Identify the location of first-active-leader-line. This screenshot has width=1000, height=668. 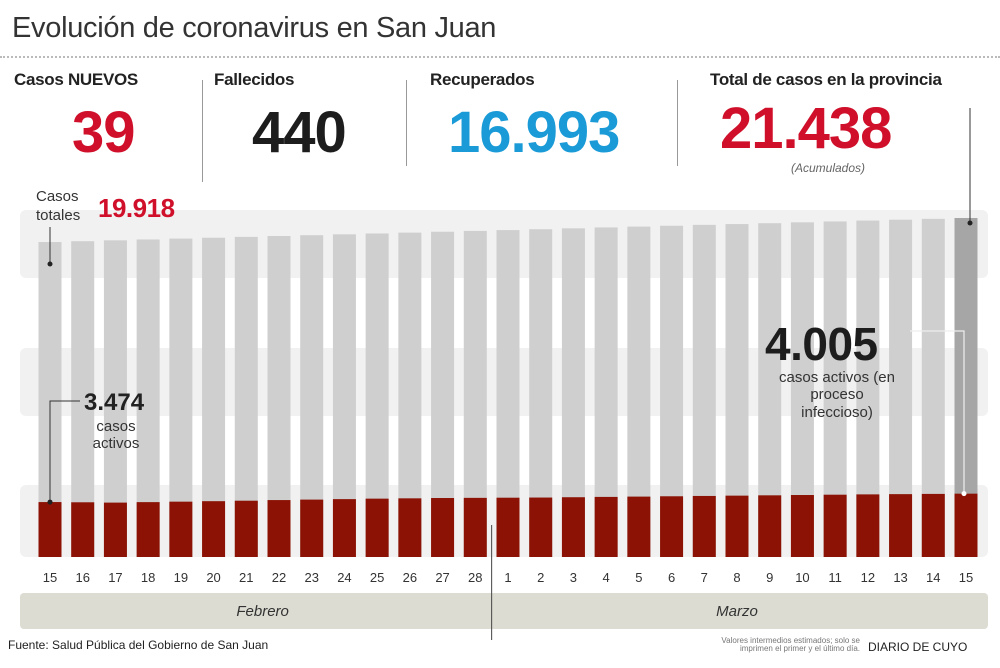
(64, 451).